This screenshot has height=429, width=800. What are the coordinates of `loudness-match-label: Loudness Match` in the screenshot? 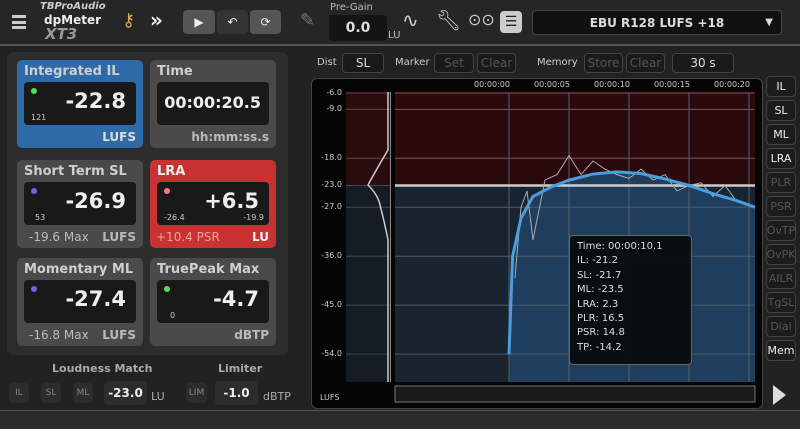 It's located at (102, 368).